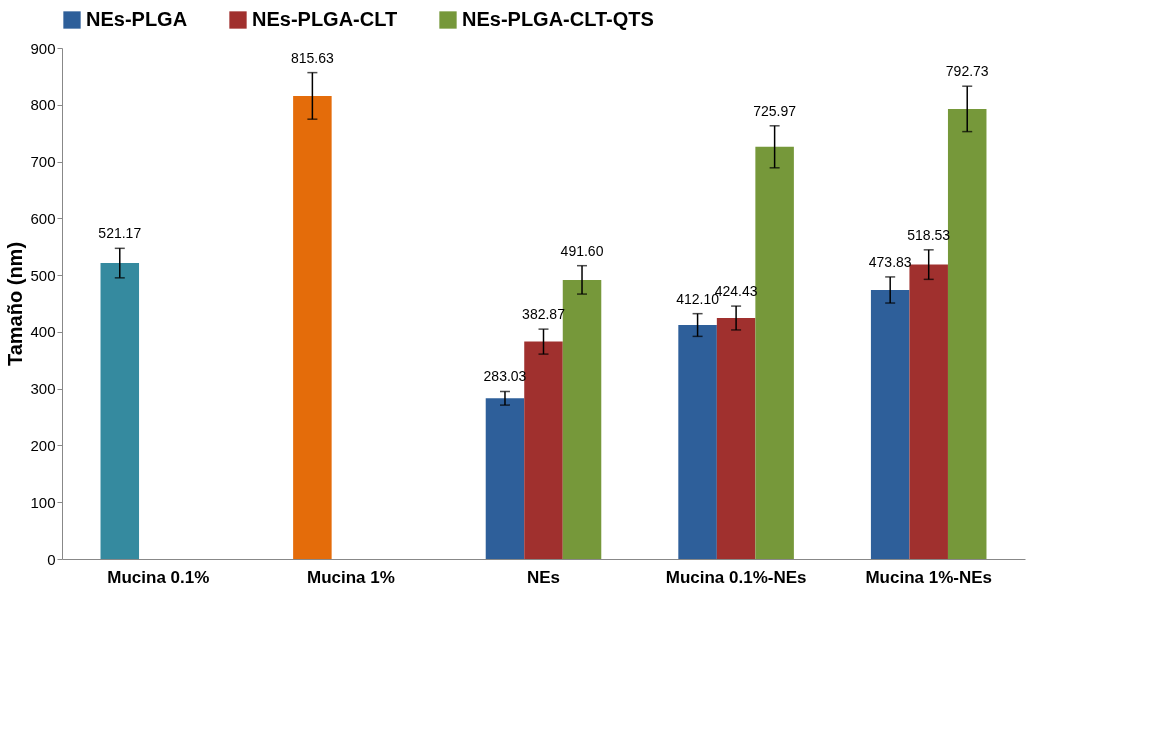 This screenshot has width=1164, height=743. What do you see at coordinates (43, 389) in the screenshot?
I see `y-tick-label: 300` at bounding box center [43, 389].